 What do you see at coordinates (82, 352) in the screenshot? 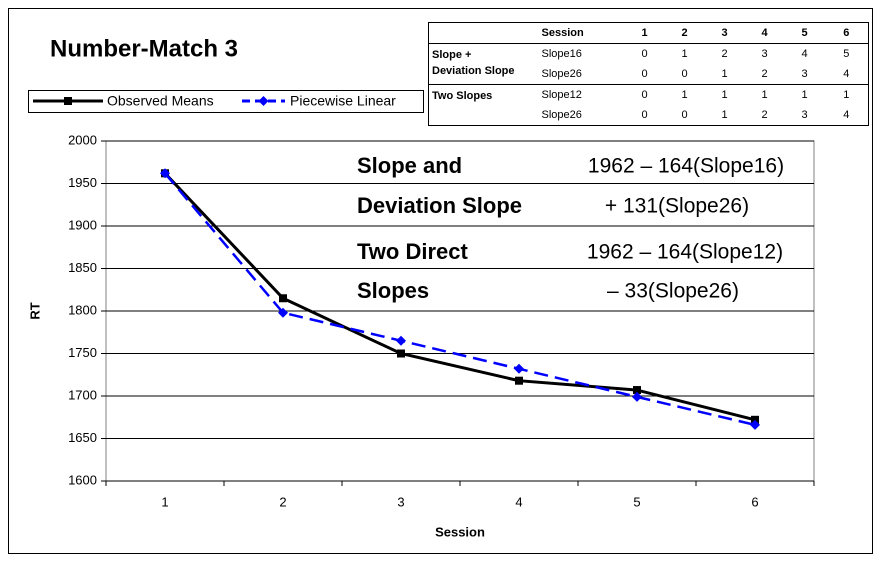
I see `y-tick-label: 1750` at bounding box center [82, 352].